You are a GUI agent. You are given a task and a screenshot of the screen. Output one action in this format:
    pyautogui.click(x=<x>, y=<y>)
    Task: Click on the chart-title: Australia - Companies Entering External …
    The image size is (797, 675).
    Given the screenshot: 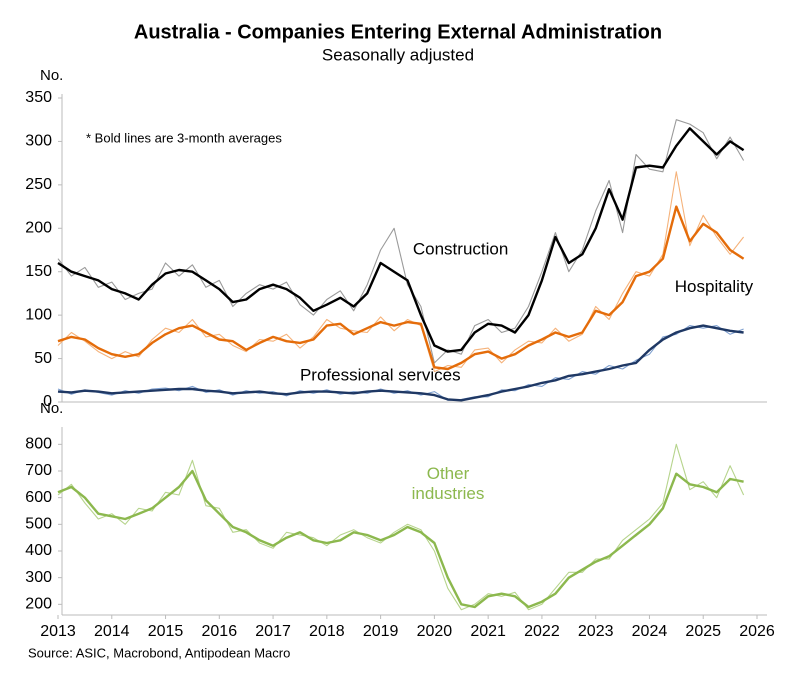 What is the action you would take?
    pyautogui.click(x=398, y=32)
    